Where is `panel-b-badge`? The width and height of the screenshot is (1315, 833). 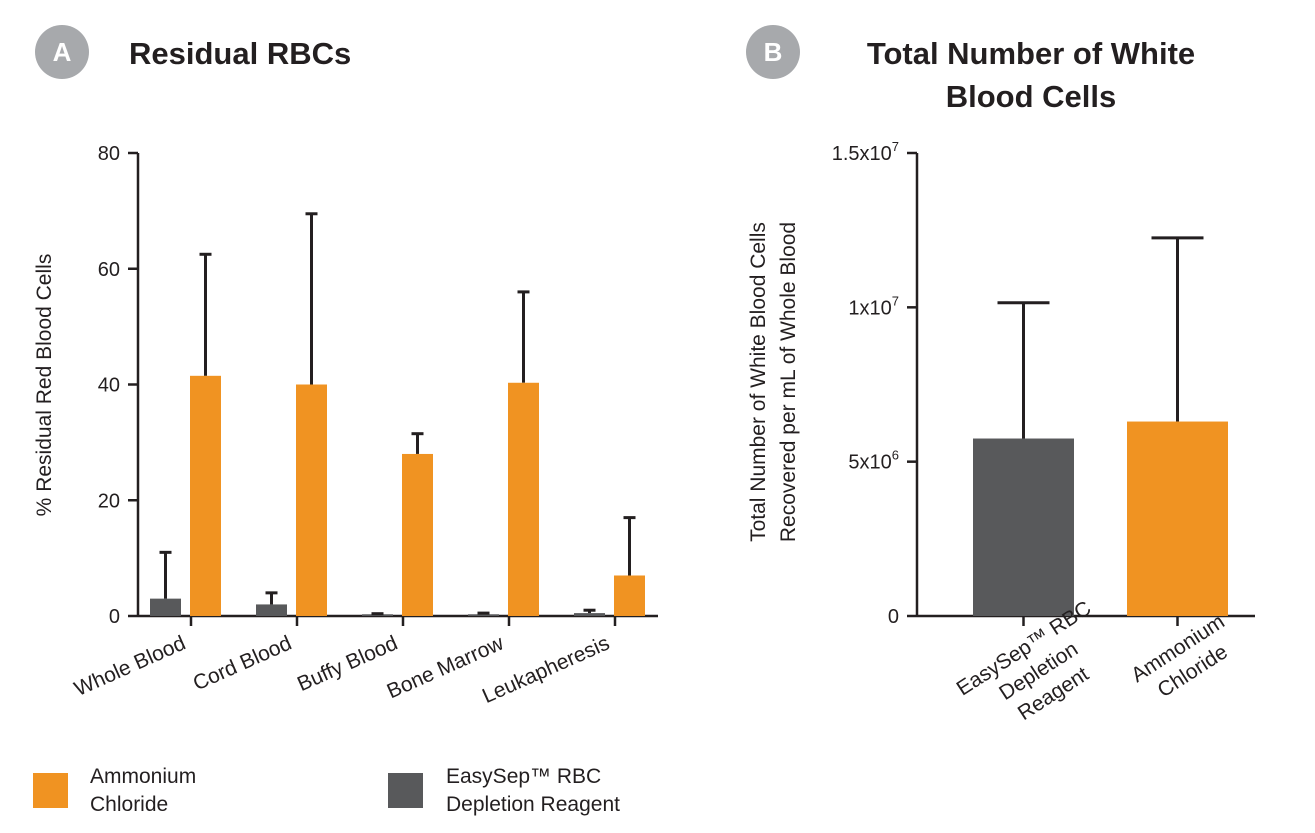
panel-b-badge is located at coordinates (773, 52).